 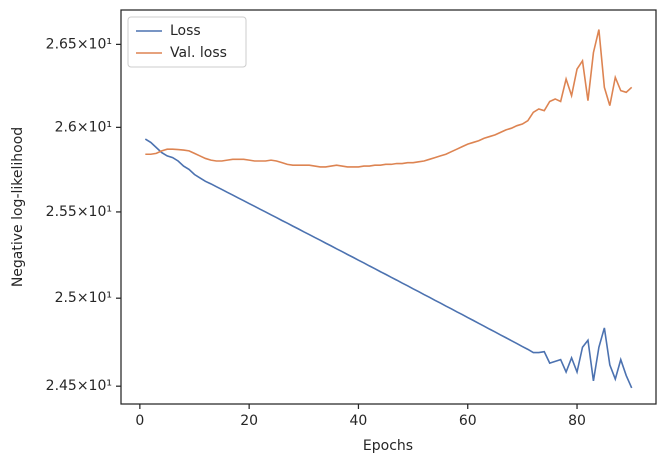 I want to click on y-tick-label: 2.55×10¹, so click(x=79, y=212).